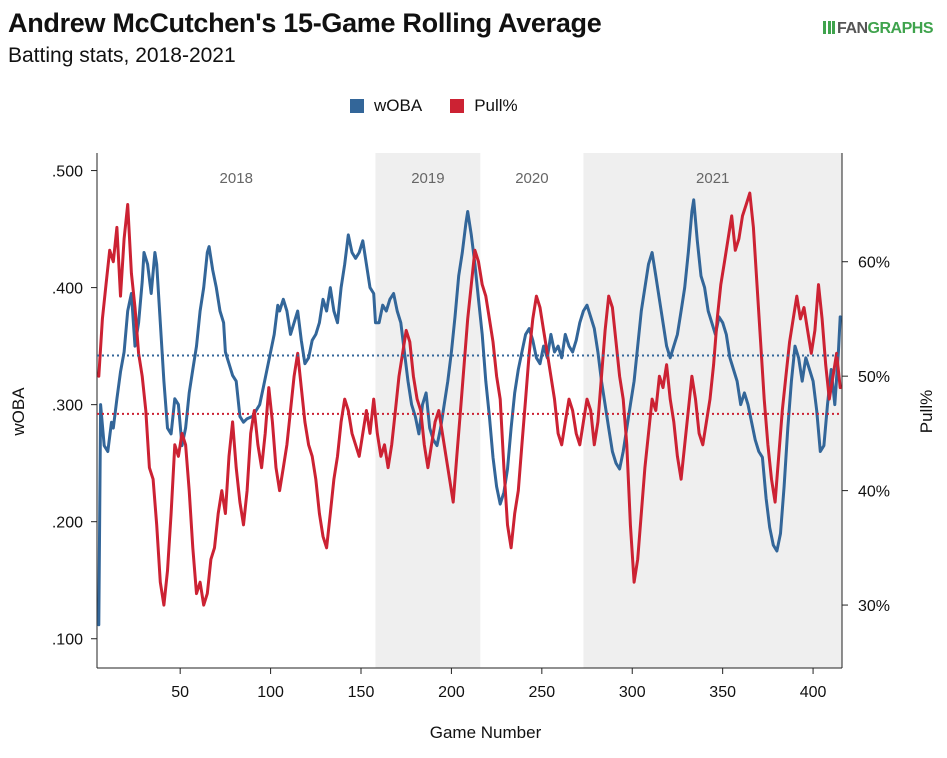 The image size is (947, 758). I want to click on x-tick-label: 250, so click(541, 692).